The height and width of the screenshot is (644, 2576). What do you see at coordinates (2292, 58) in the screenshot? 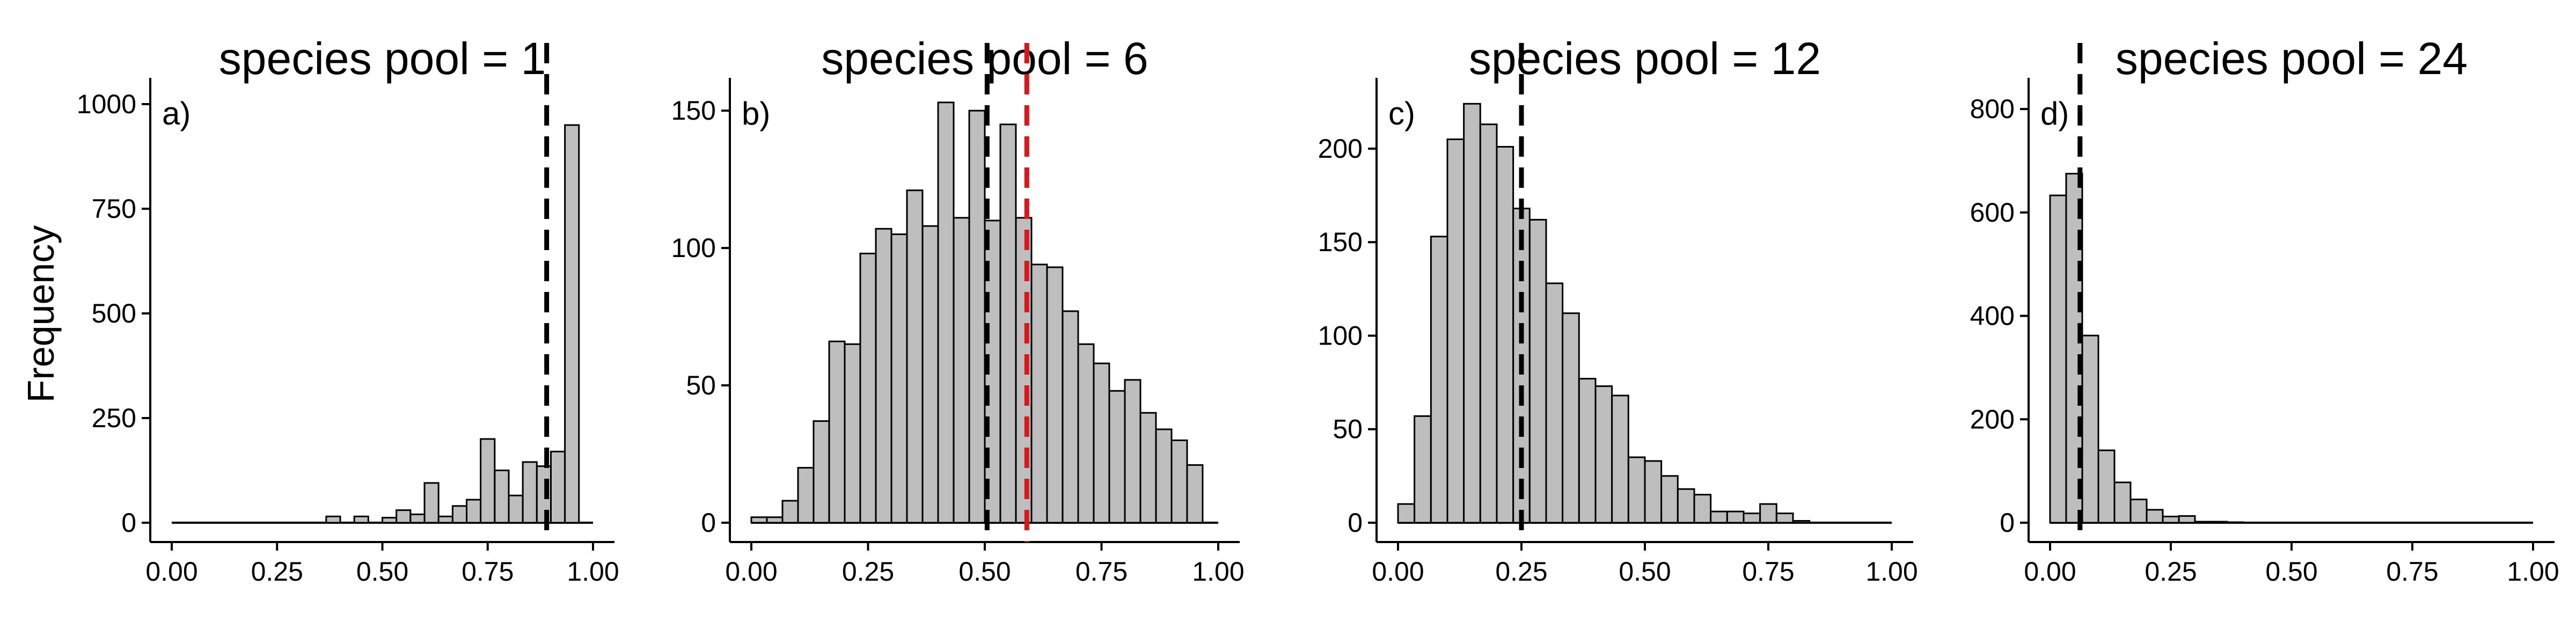
I see `panel-title: species pool = 24` at bounding box center [2292, 58].